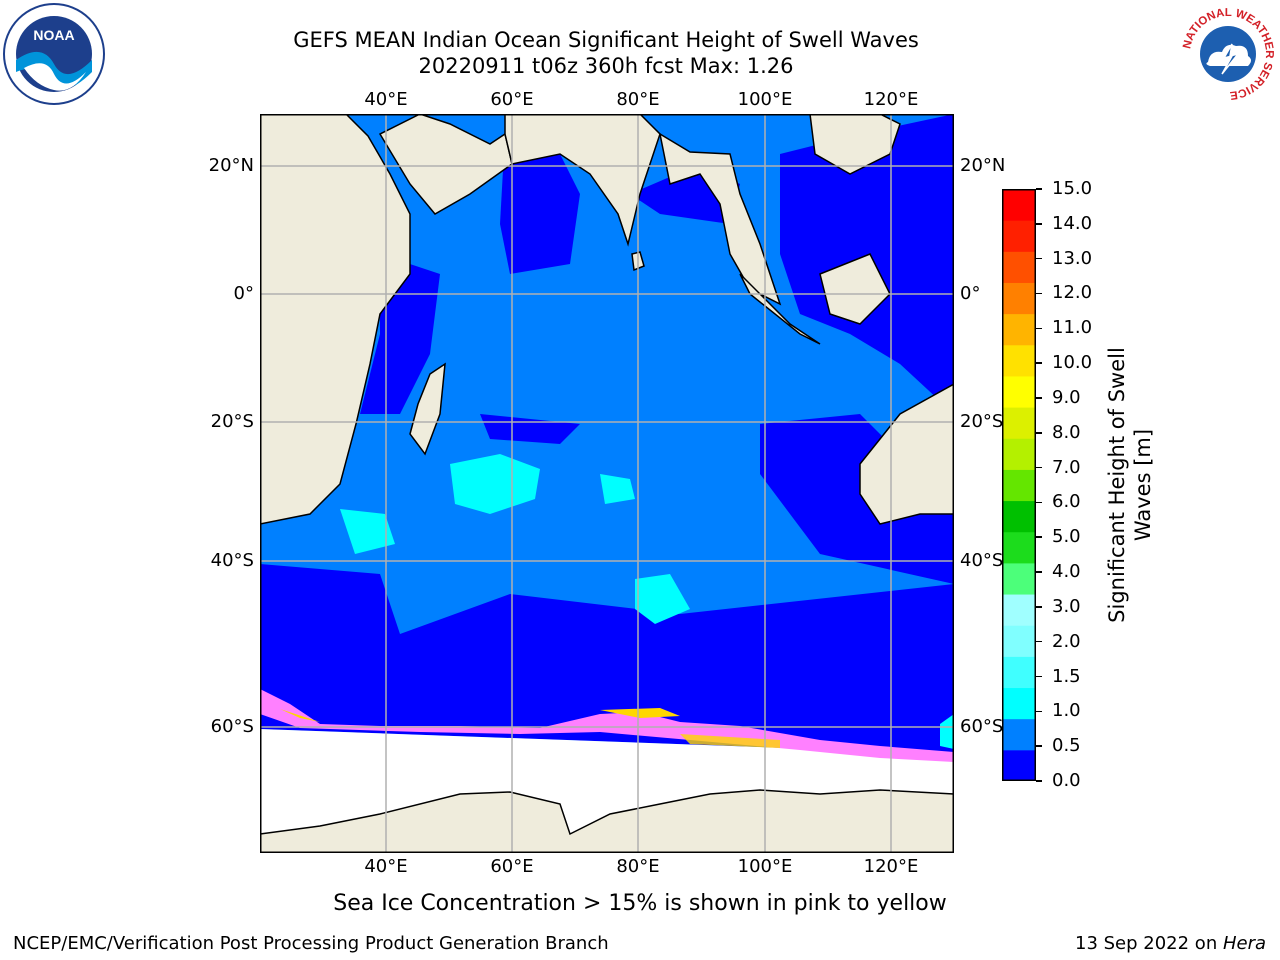 This screenshot has height=960, width=1280. I want to click on colorbar-level-label: 4.0, so click(1066, 572).